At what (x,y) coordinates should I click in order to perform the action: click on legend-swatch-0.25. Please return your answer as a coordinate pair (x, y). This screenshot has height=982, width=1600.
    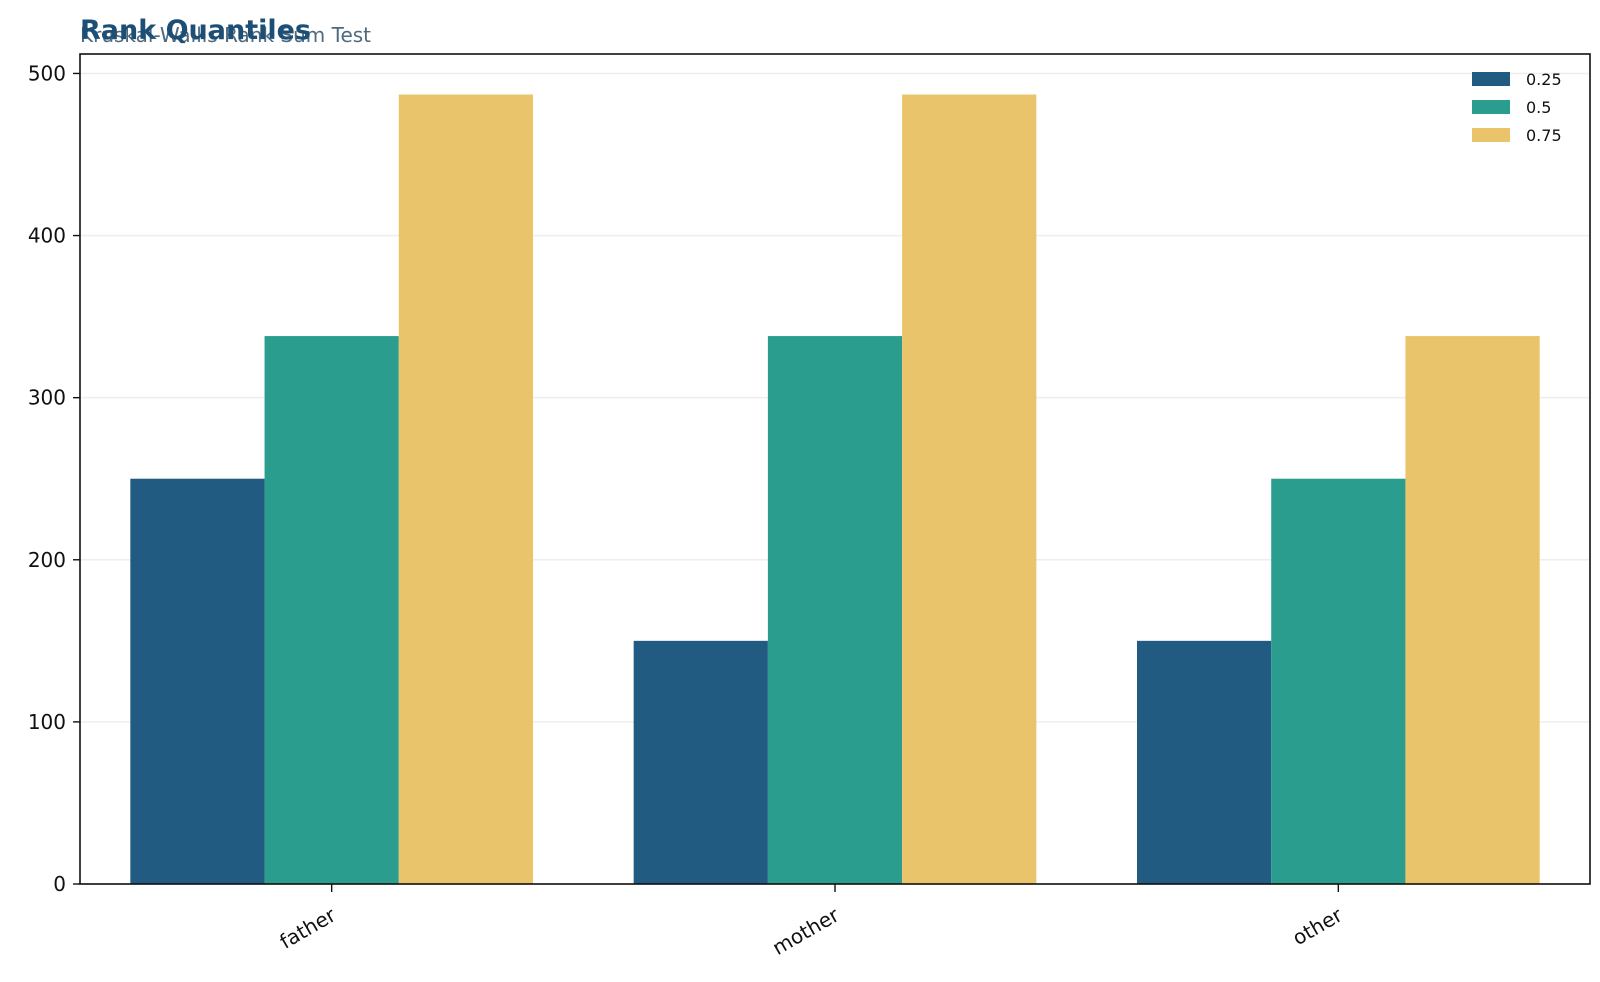
    Looking at the image, I should click on (1491, 79).